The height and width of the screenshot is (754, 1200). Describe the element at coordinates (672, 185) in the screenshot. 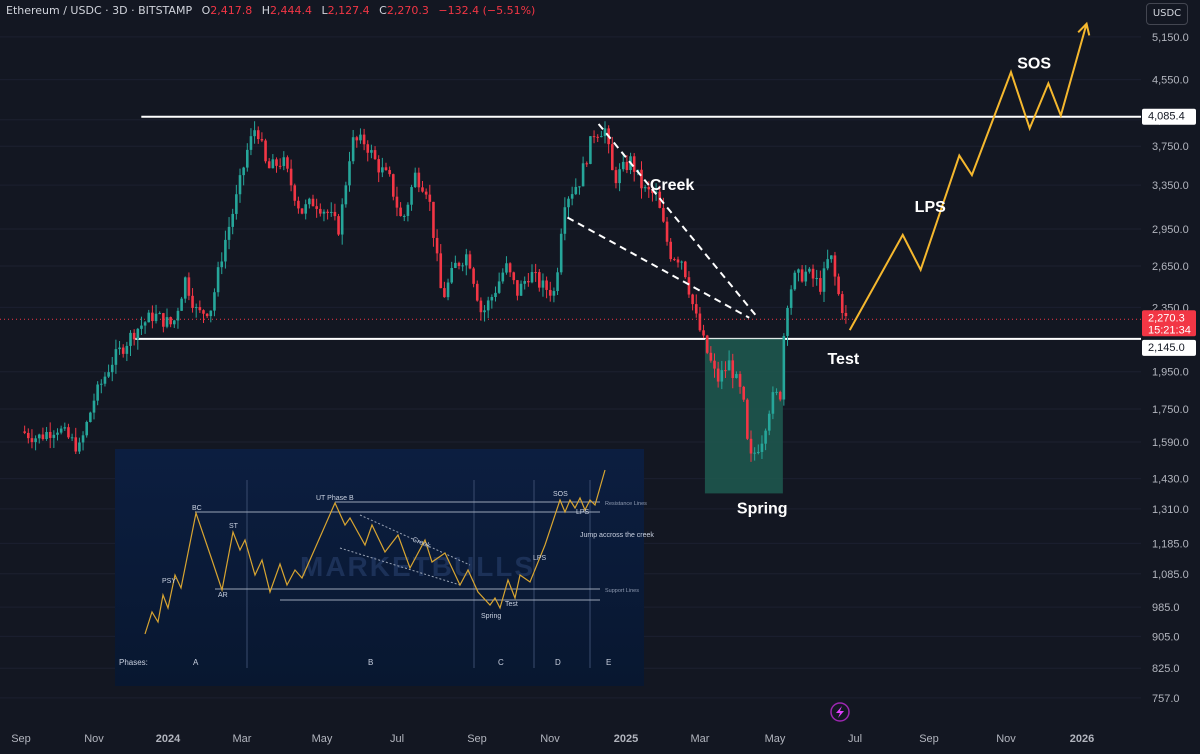

I see `creek-label: Creek` at that location.